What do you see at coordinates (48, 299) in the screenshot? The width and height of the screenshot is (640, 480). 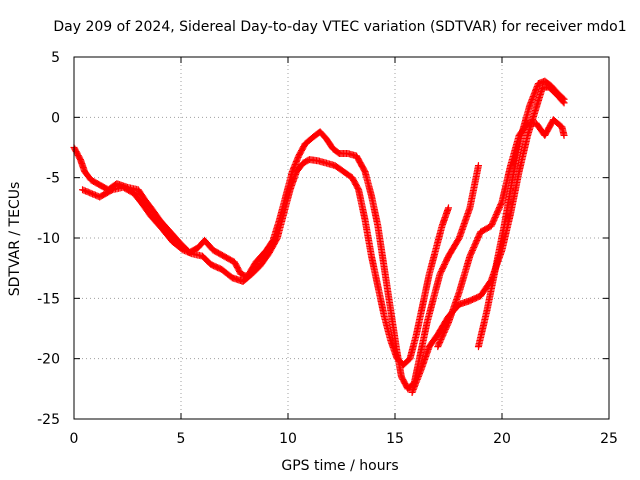 I see `y-tick-label: -15` at bounding box center [48, 299].